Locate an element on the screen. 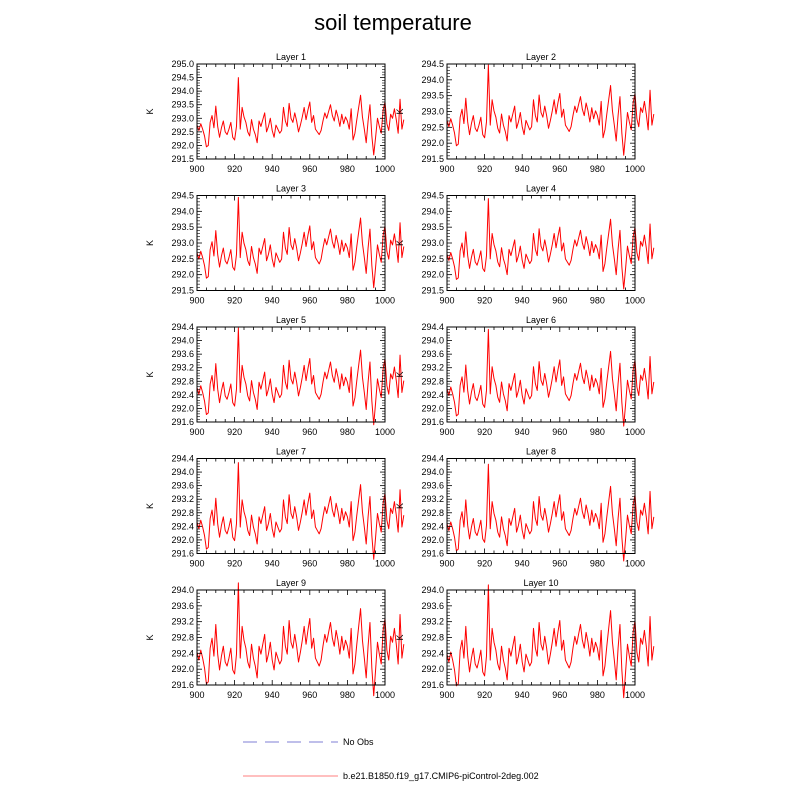  y-tick-label-layer-3: 292.5 is located at coordinates (182, 259).